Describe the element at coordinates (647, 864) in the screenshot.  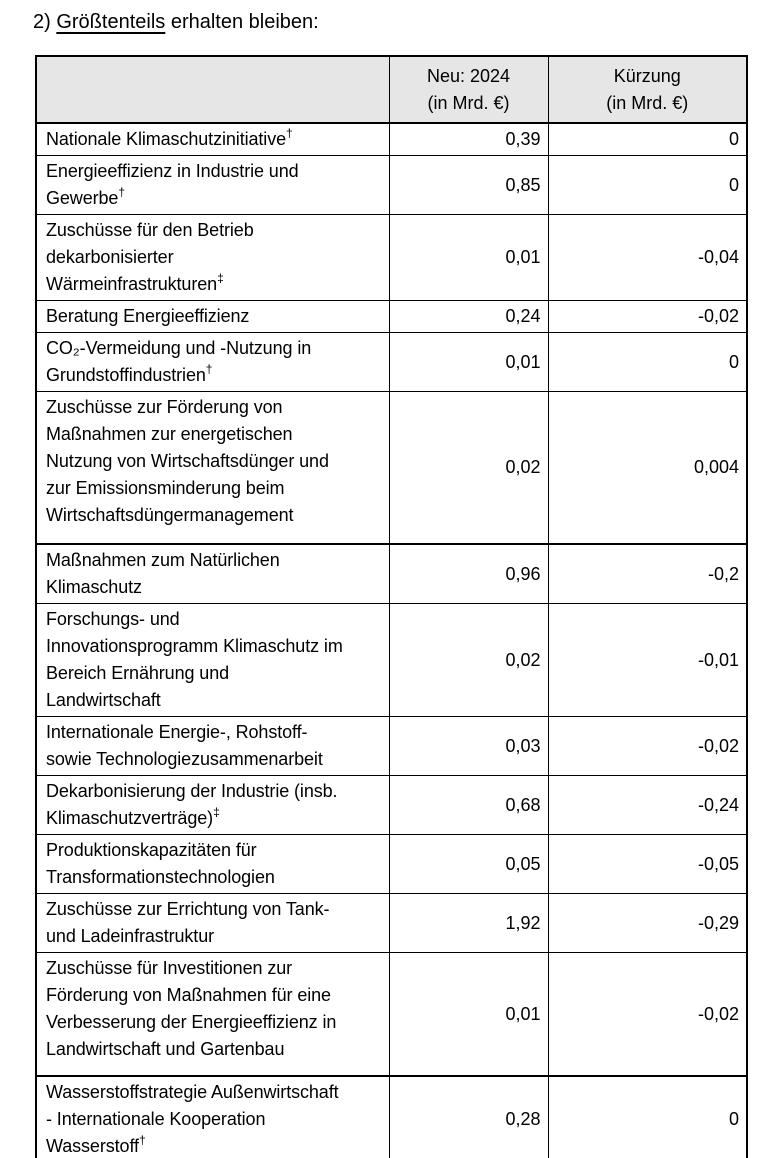
I see `kuerzung-value-cell: -0,05` at that location.